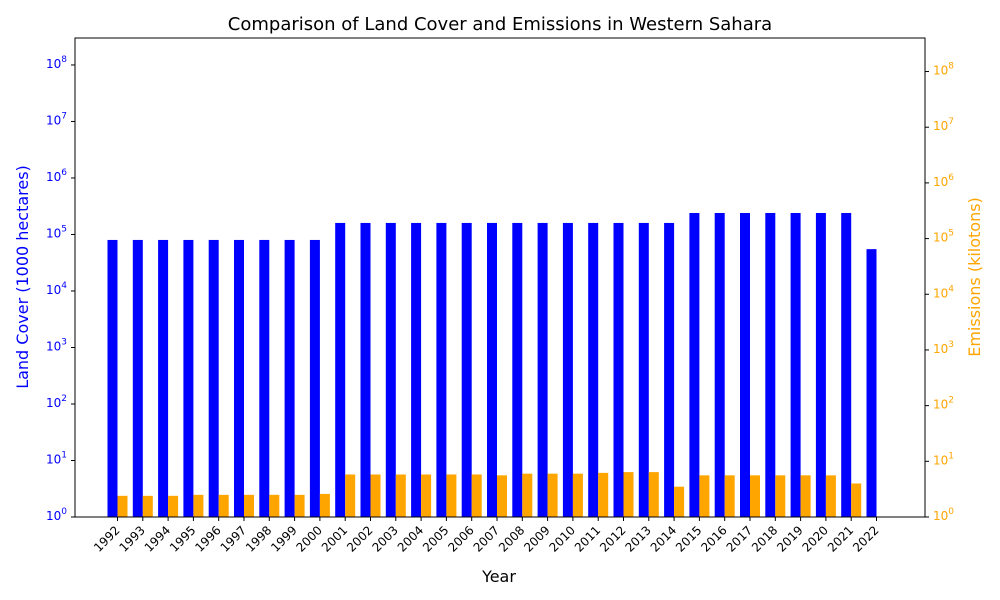 The image size is (1000, 600). What do you see at coordinates (628, 494) in the screenshot?
I see `emissions-bar-2012` at bounding box center [628, 494].